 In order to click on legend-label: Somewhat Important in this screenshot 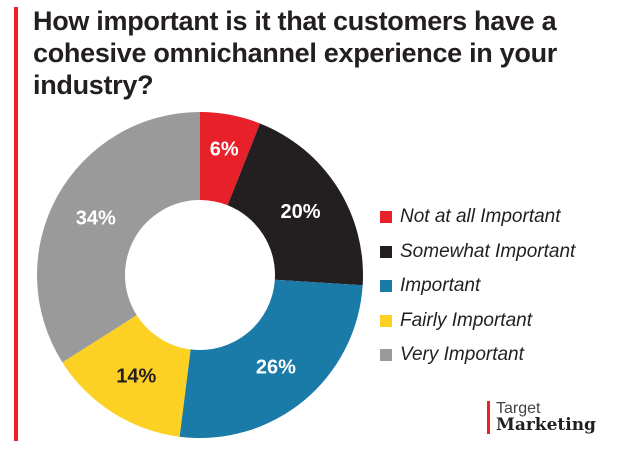, I will do `click(488, 251)`.